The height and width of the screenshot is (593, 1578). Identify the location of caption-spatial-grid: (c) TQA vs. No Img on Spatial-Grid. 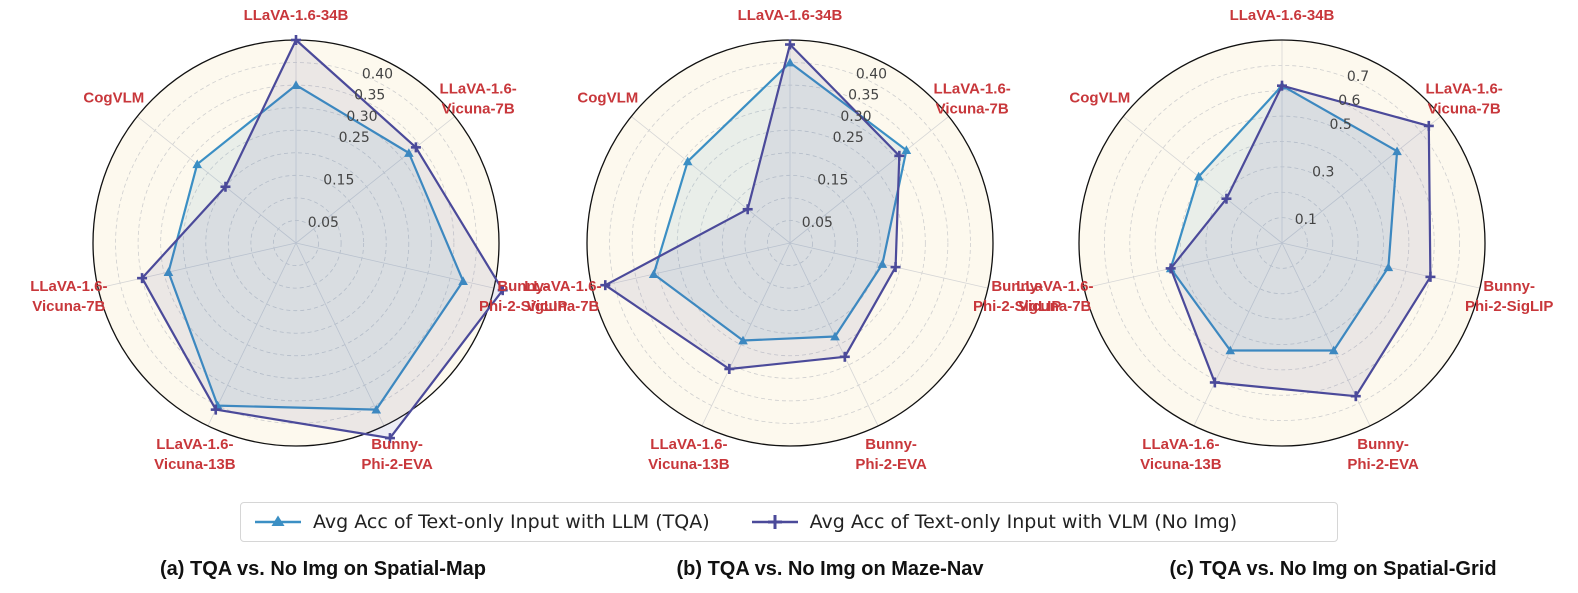
(1333, 569).